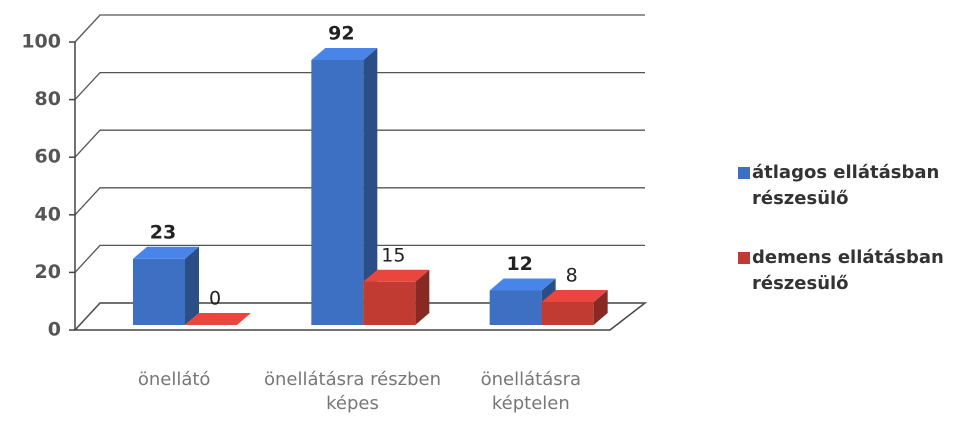  Describe the element at coordinates (163, 232) in the screenshot. I see `data-label: 23` at that location.